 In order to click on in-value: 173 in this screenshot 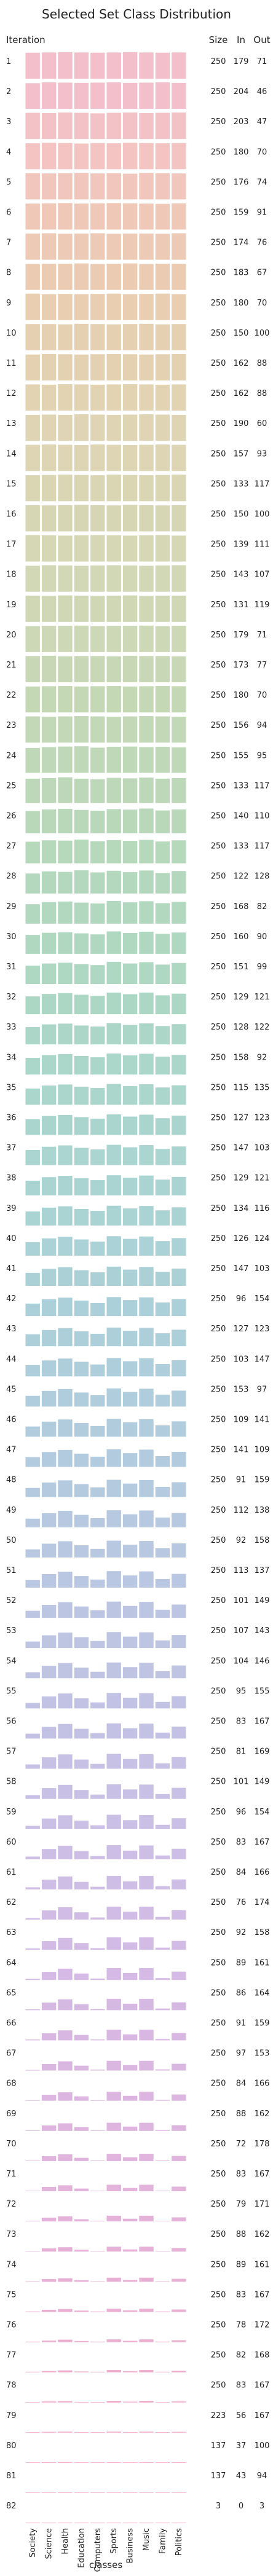, I will do `click(242, 666)`.